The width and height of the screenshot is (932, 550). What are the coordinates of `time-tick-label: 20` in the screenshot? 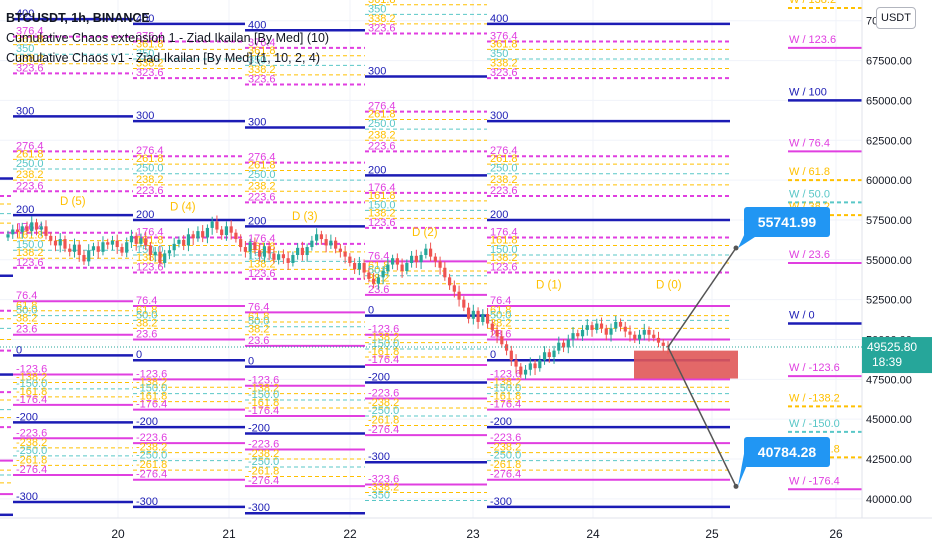 It's located at (118, 534).